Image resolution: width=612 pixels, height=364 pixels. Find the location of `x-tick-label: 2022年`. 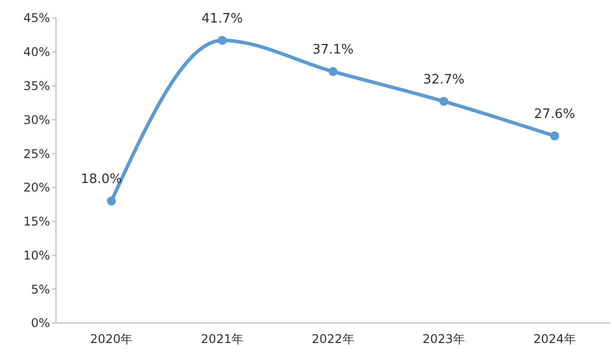

x-tick-label: 2022年 is located at coordinates (333, 339).